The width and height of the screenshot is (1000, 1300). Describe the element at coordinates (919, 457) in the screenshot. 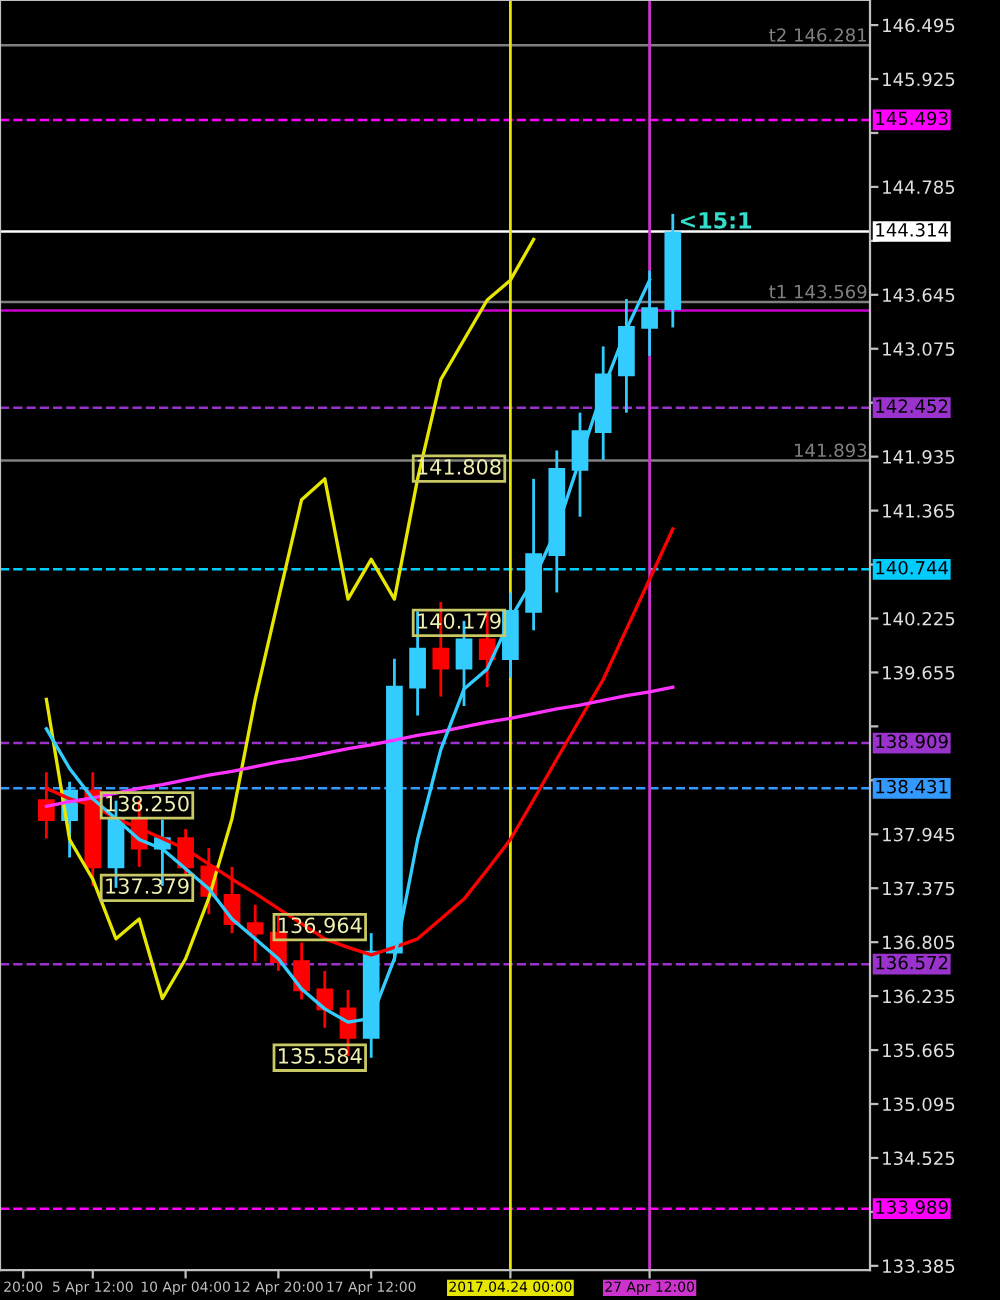

I see `y-tick-label: 141.935` at that location.